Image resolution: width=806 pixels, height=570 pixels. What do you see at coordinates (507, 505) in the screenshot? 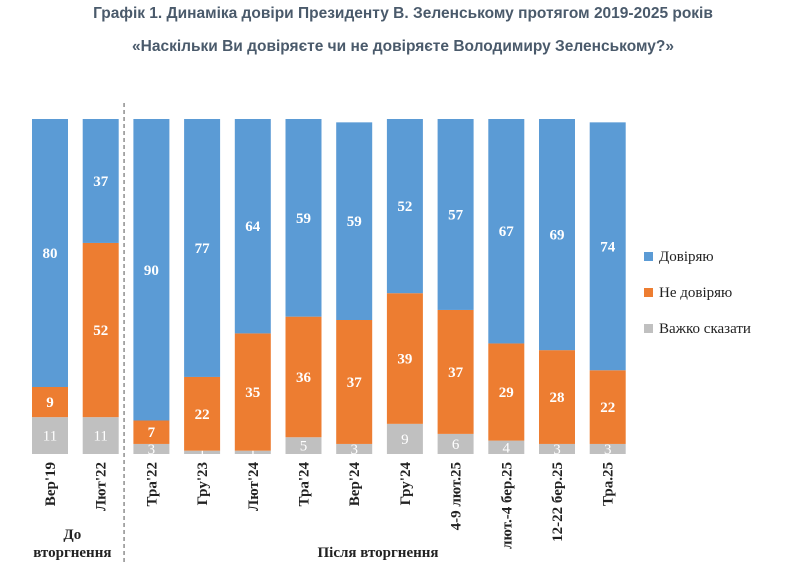
I see `category-label: лют.-4 бер.25` at bounding box center [507, 505].